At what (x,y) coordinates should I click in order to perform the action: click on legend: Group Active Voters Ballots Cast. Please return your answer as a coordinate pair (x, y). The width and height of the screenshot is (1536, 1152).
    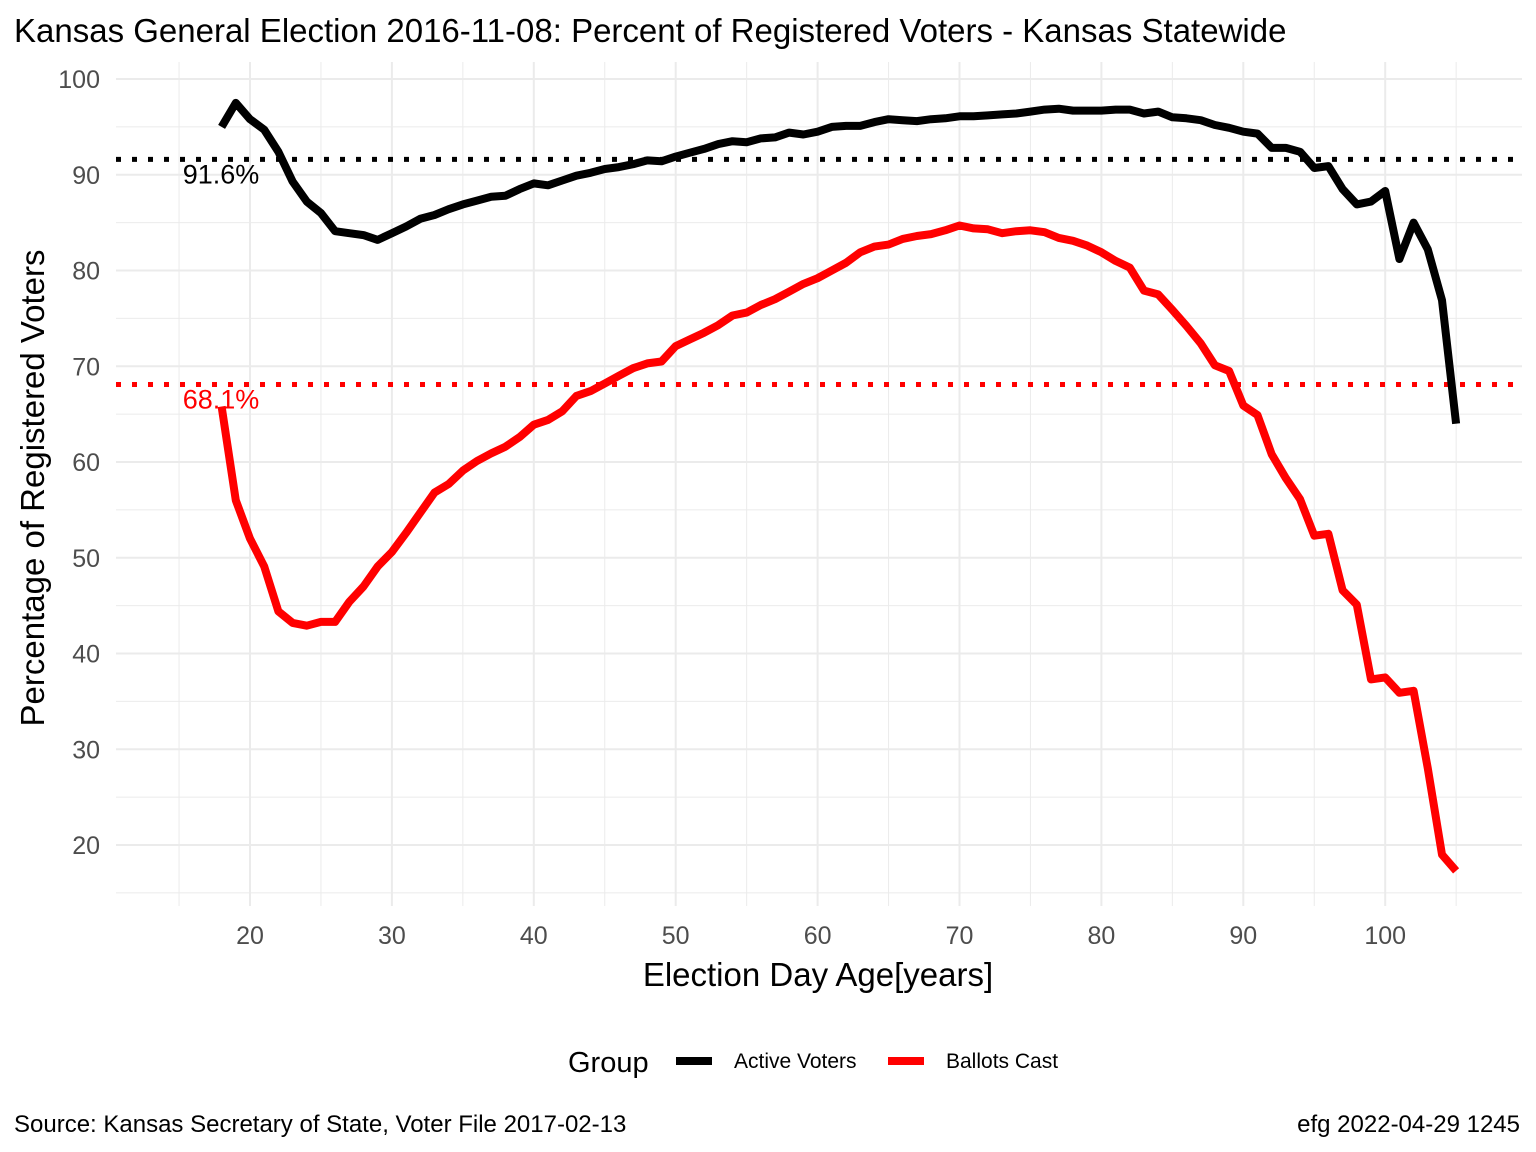
    Looking at the image, I should click on (813, 1063).